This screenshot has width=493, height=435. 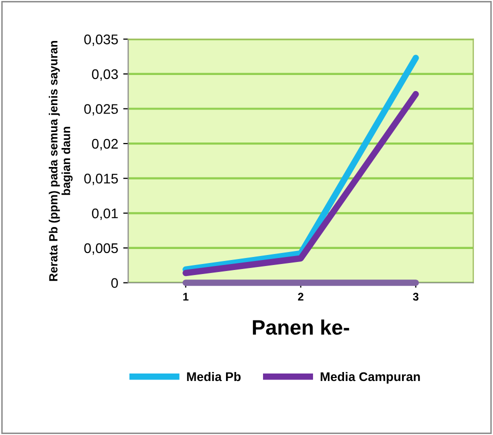 I want to click on x-tick-label: 3, so click(x=415, y=296).